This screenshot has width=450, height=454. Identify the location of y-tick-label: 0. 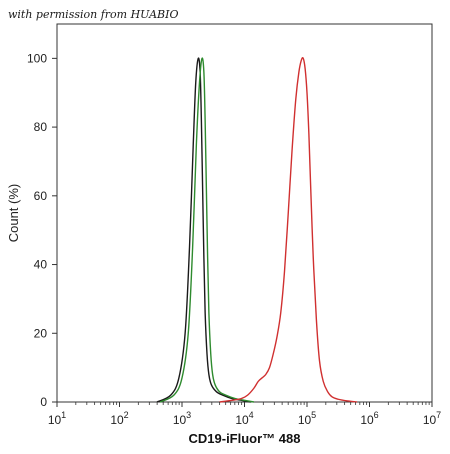
(43, 402).